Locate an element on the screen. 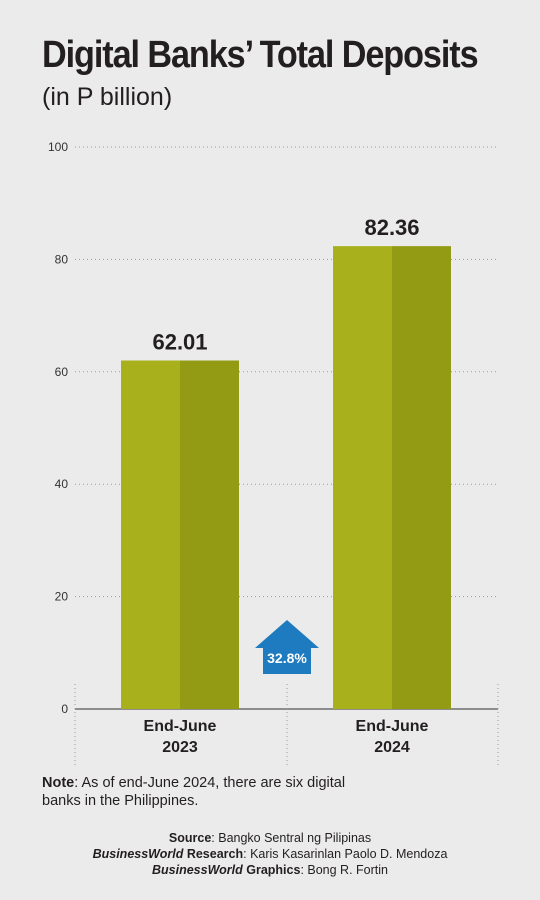 The image size is (540, 900). chart-title: Digital Banks’ Total Deposits is located at coordinates (260, 55).